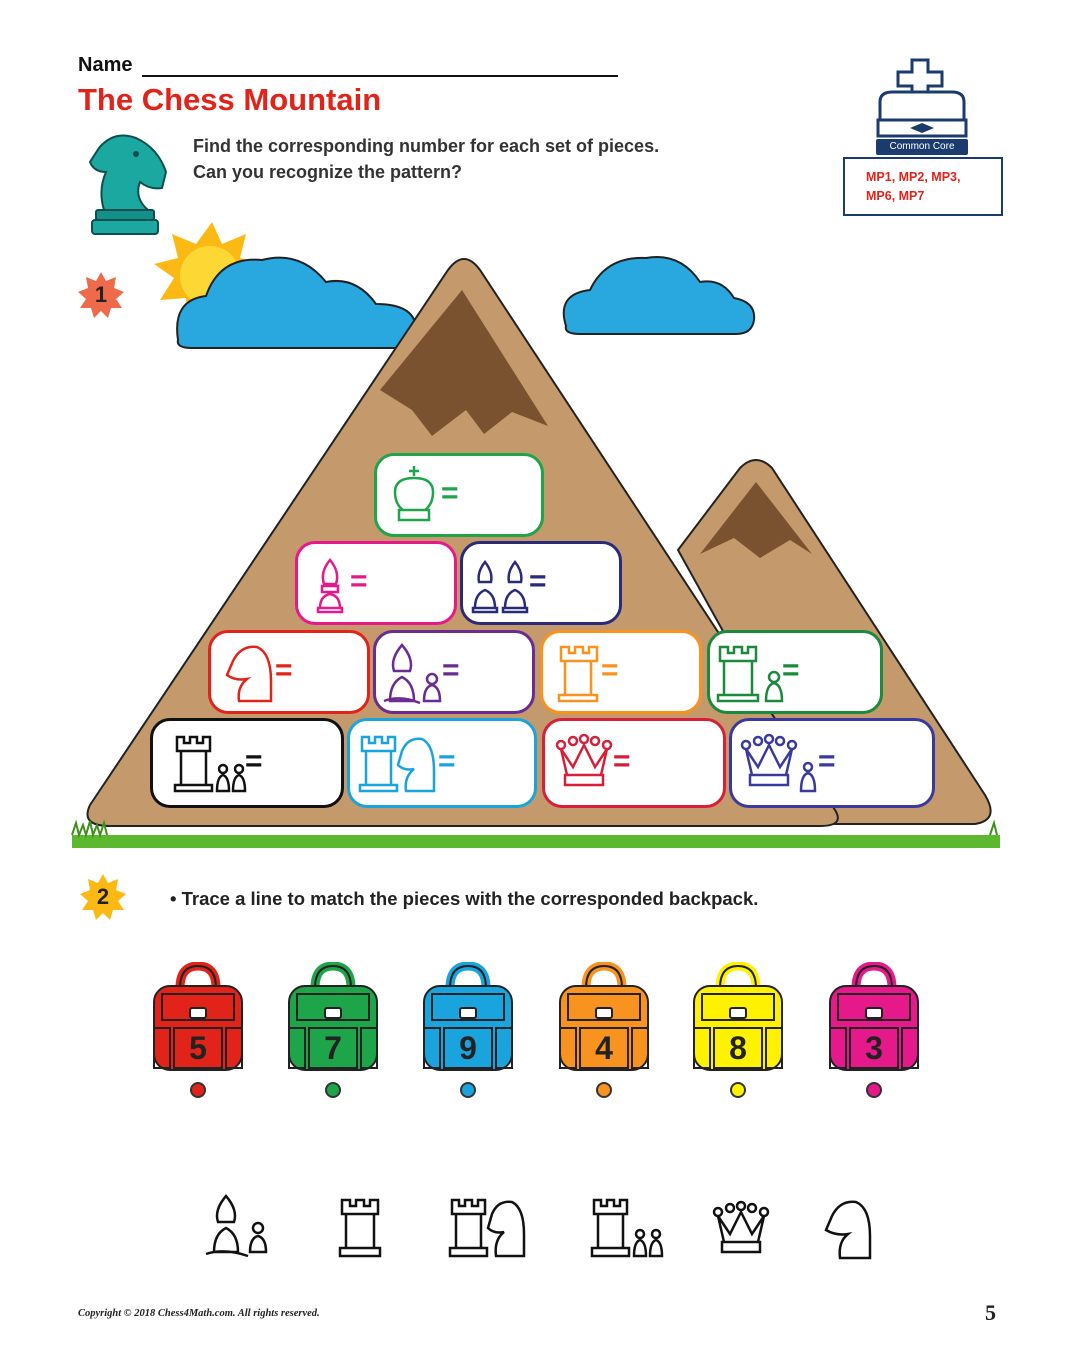  I want to click on standards-line-1: MP1, MP2, MP3,, so click(913, 177).